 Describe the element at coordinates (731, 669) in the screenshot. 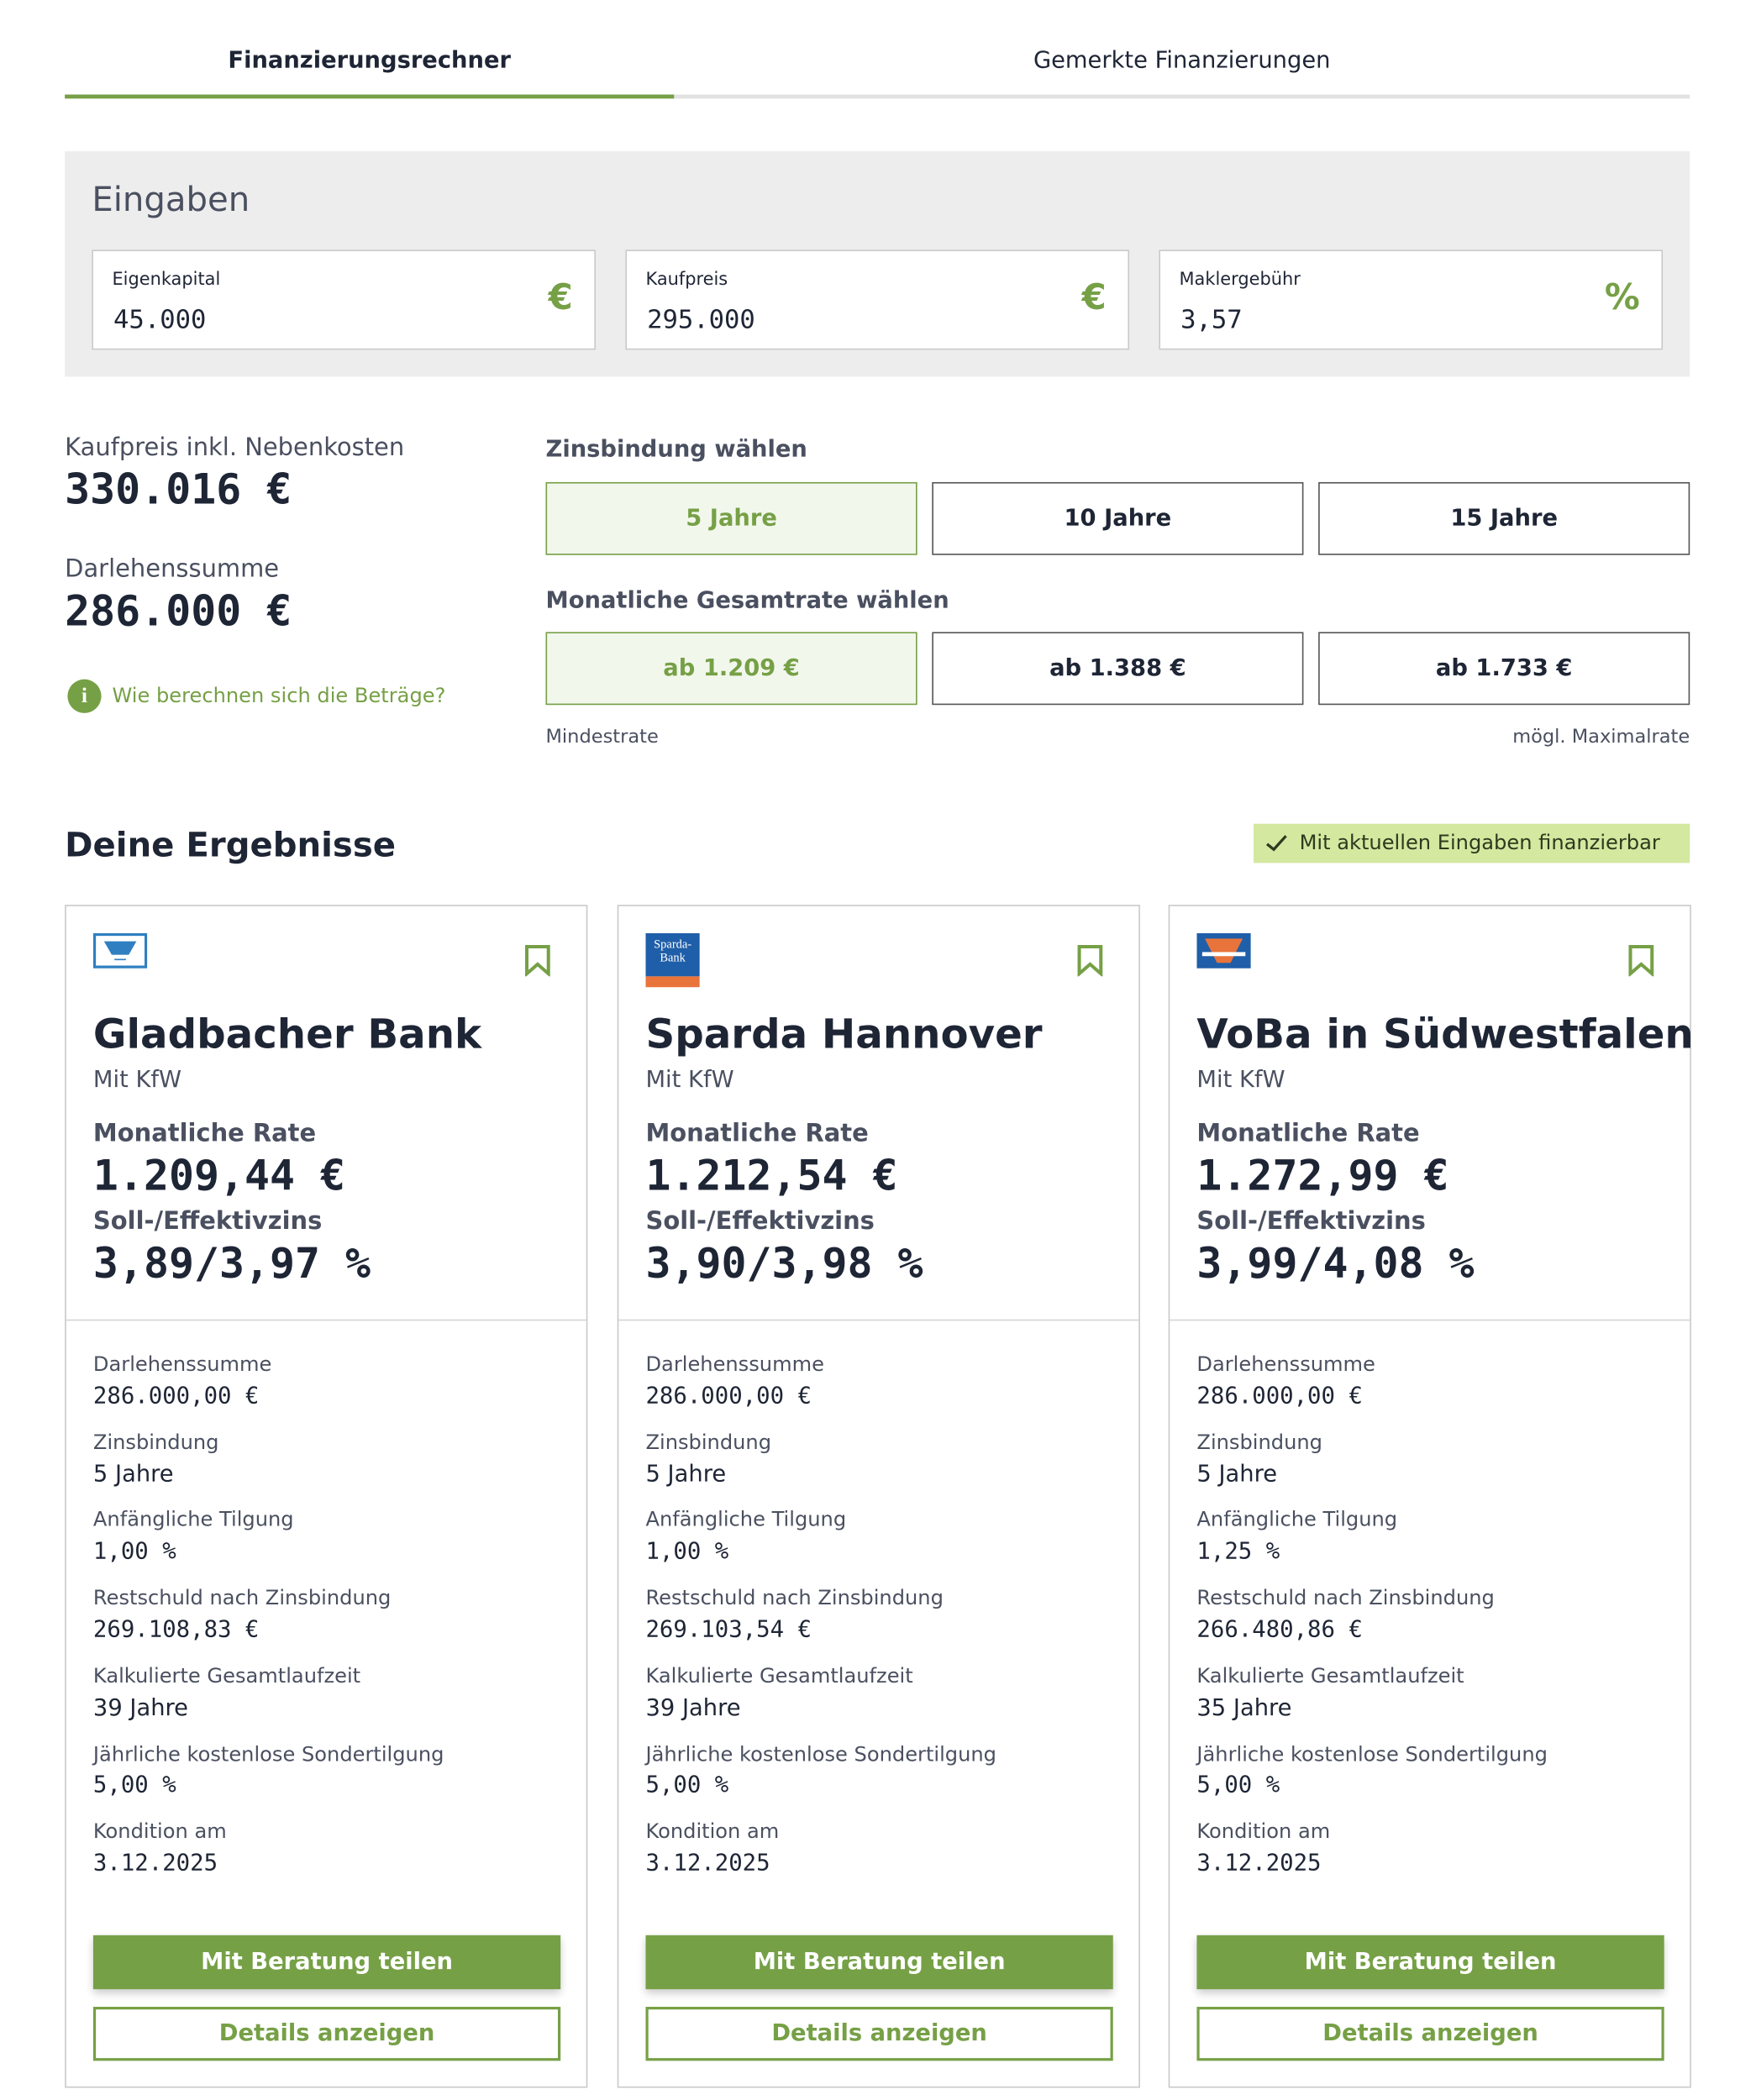

I see `option-button: ab 1.209 €` at that location.